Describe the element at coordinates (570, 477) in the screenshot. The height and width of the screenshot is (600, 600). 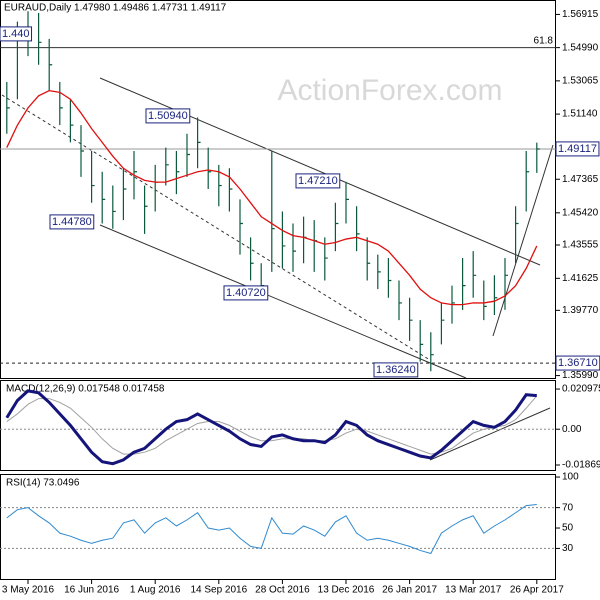
I see `y-tick-label: 100` at that location.